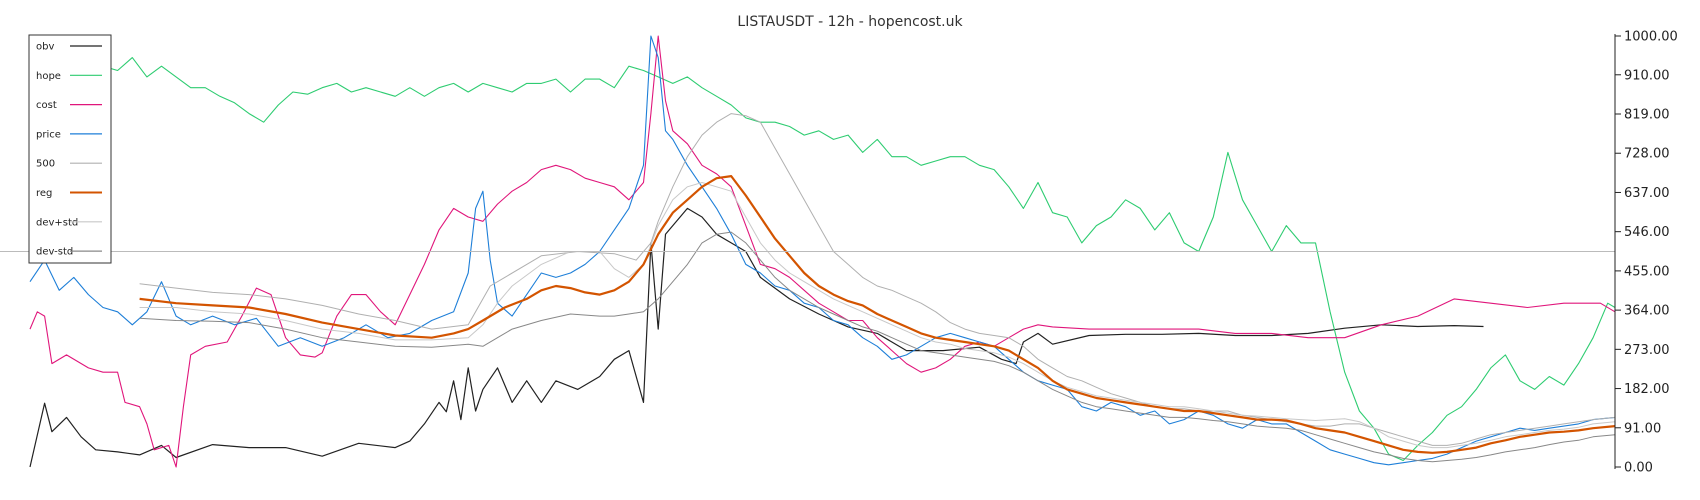 This screenshot has height=500, width=1700. What do you see at coordinates (1647, 75) in the screenshot?
I see `y-tick-label: 910.00` at bounding box center [1647, 75].